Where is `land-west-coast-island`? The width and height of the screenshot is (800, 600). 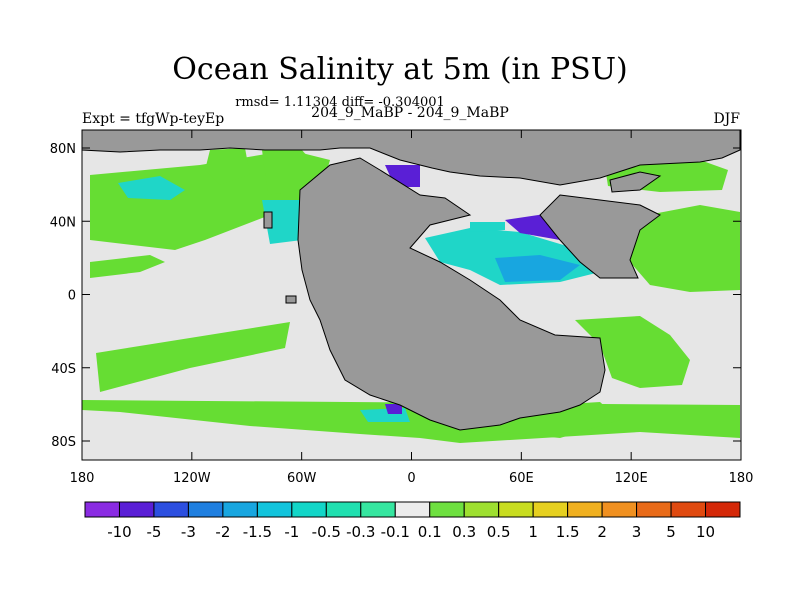 land-west-coast-island is located at coordinates (268, 220).